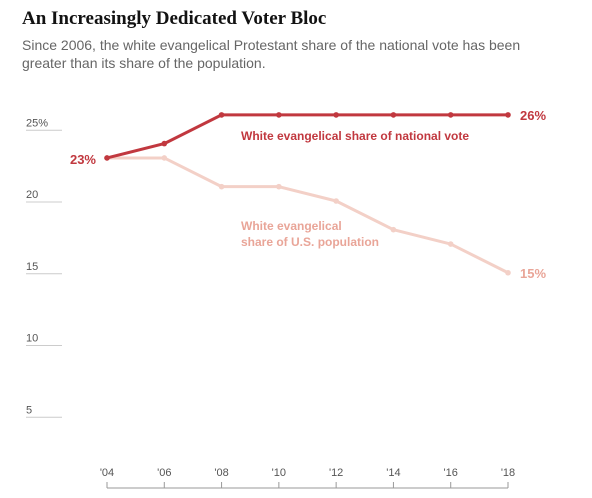  Describe the element at coordinates (393, 473) in the screenshot. I see `x-tick-label: '14` at that location.